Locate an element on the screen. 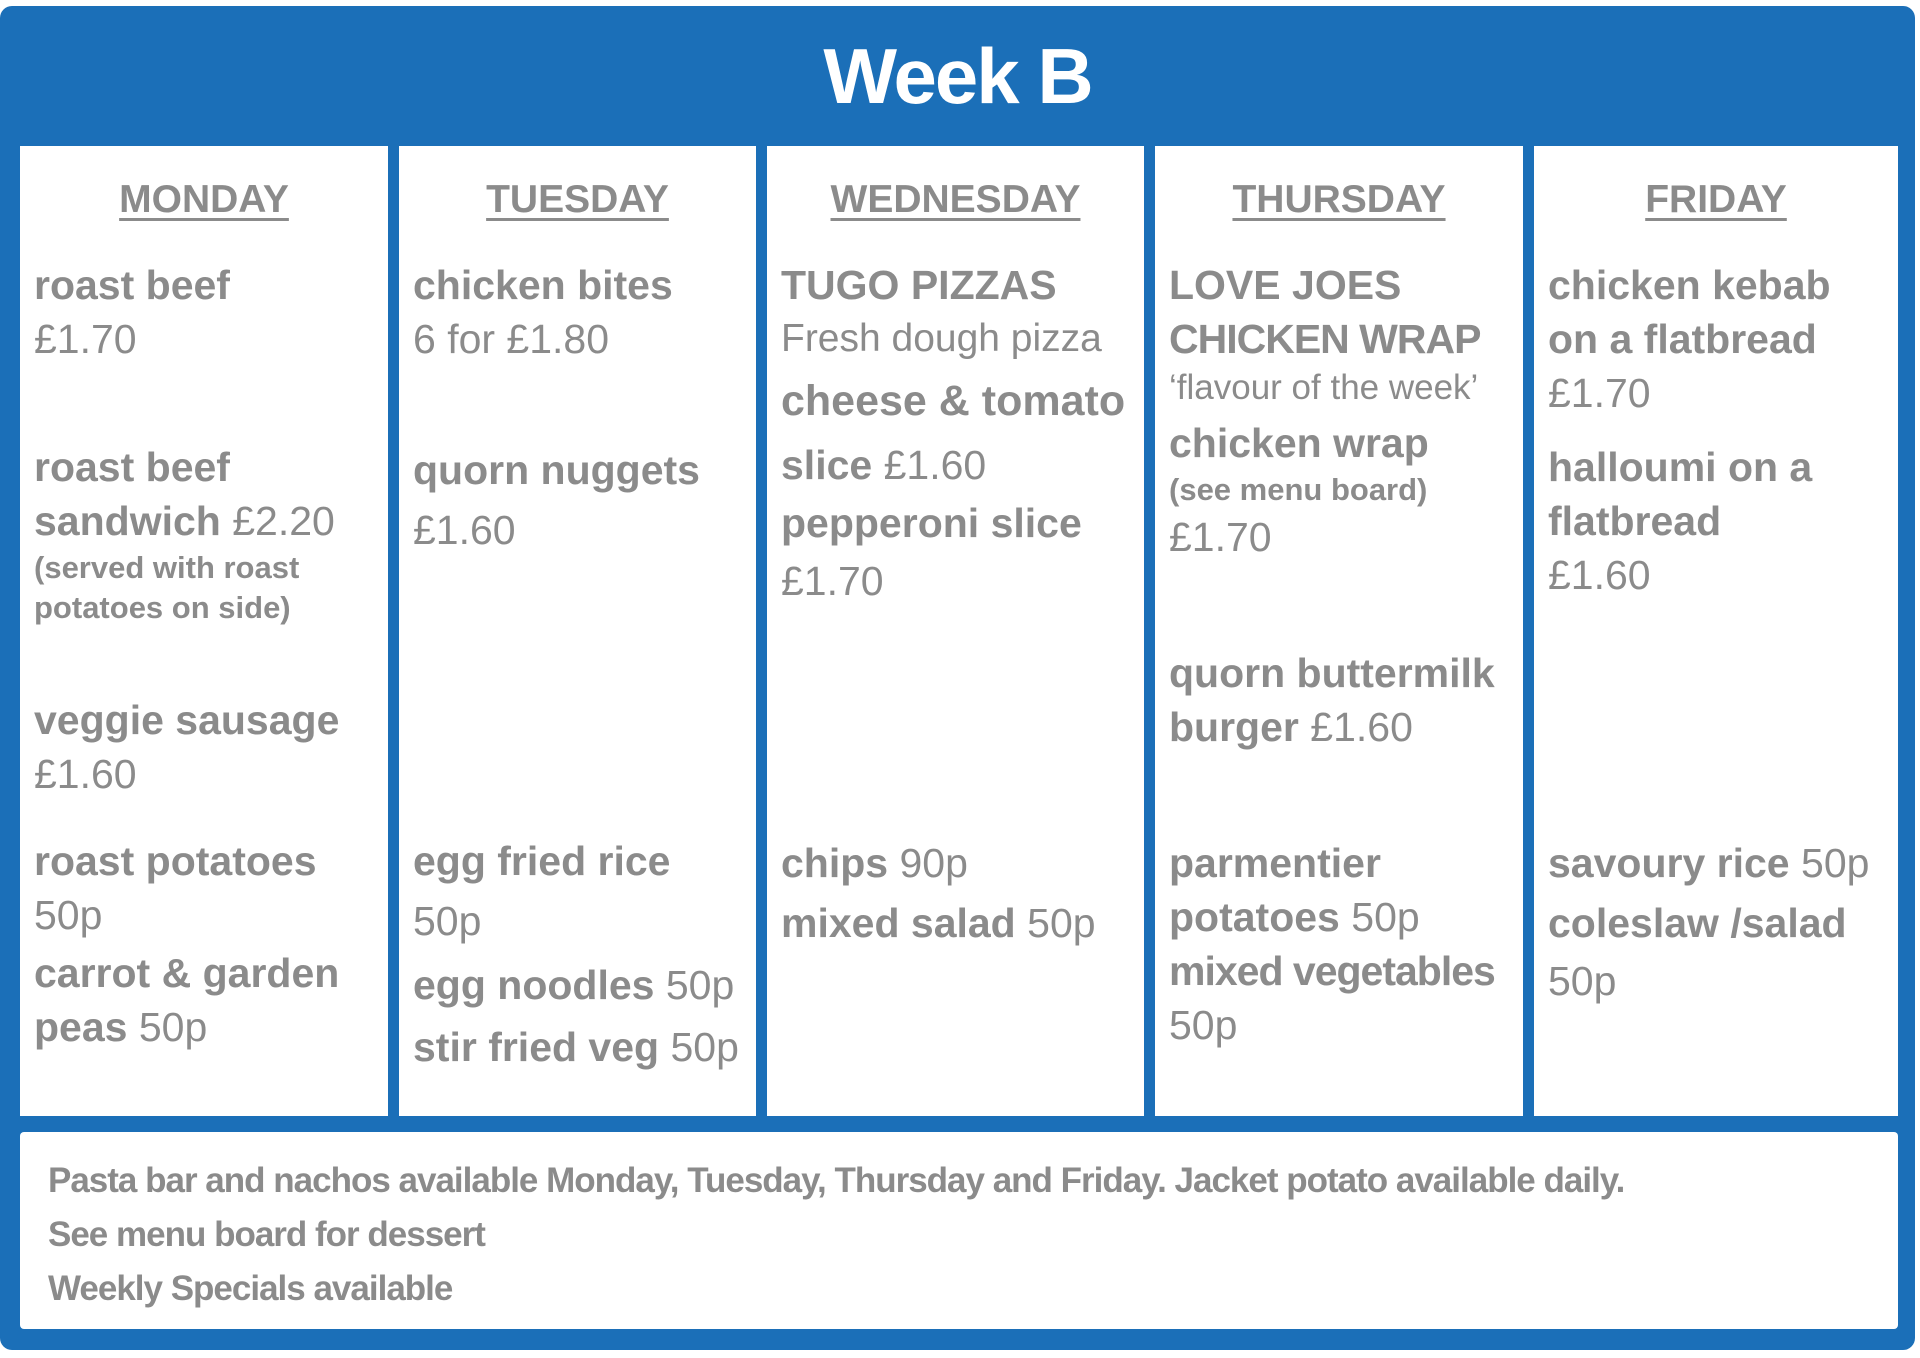  menu-item-roast-potatoes: roast potatoes 50p is located at coordinates (175, 888).